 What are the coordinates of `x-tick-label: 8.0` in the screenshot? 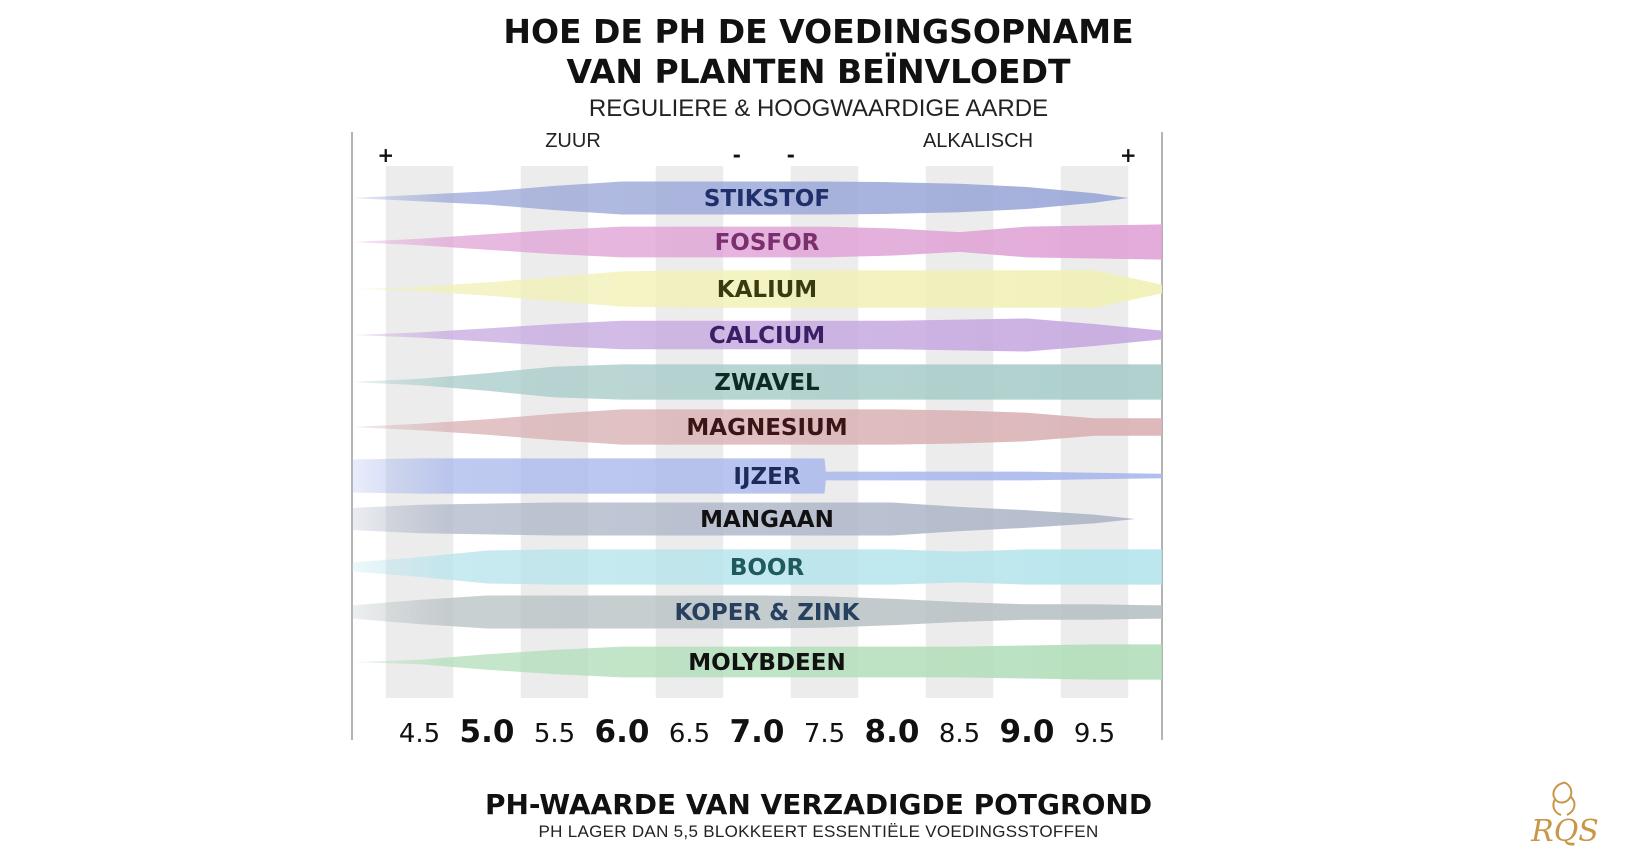 It's located at (892, 732).